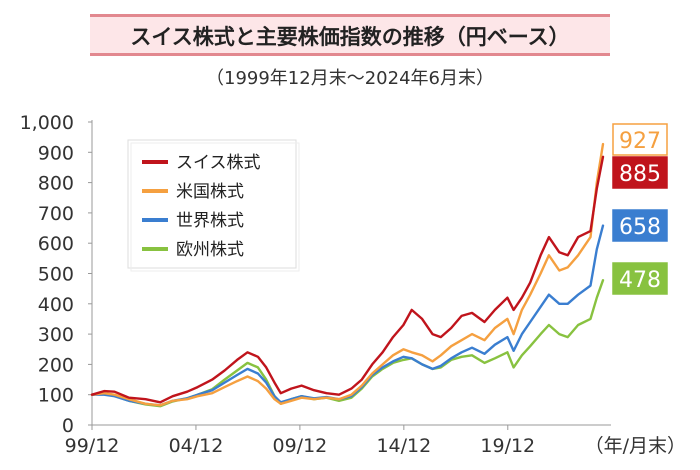  Describe the element at coordinates (92, 446) in the screenshot. I see `x-tick-label: 99/12` at that location.